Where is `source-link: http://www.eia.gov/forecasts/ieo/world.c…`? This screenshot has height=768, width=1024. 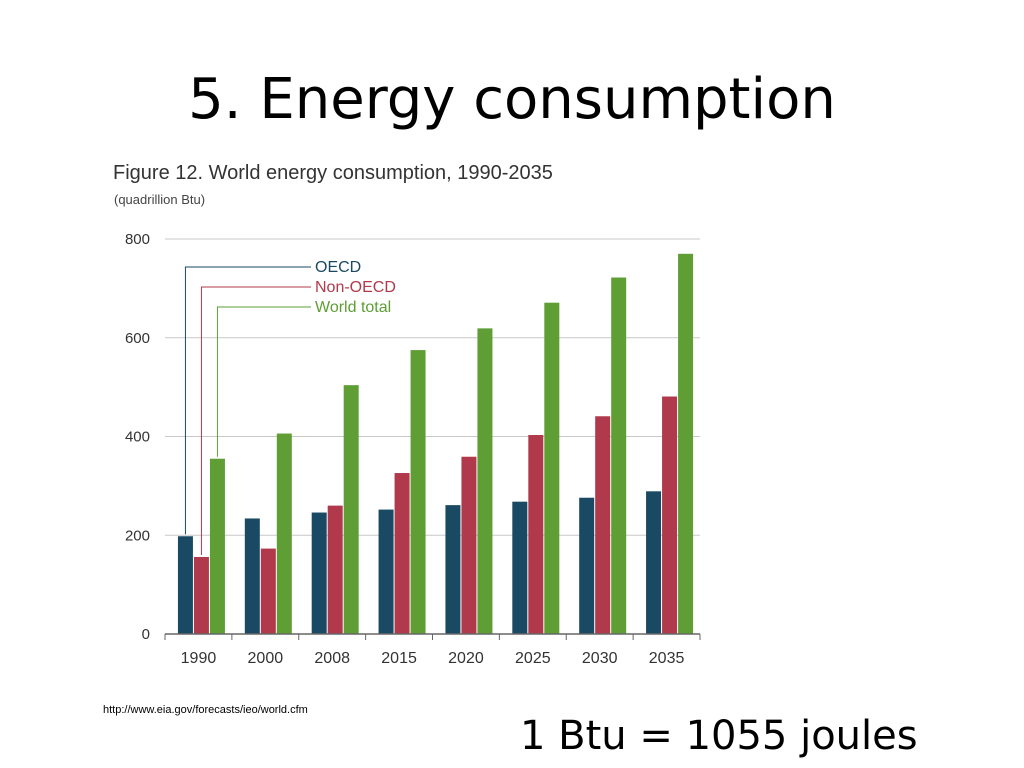 source-link: http://www.eia.gov/forecasts/ieo/world.c… is located at coordinates (205, 710).